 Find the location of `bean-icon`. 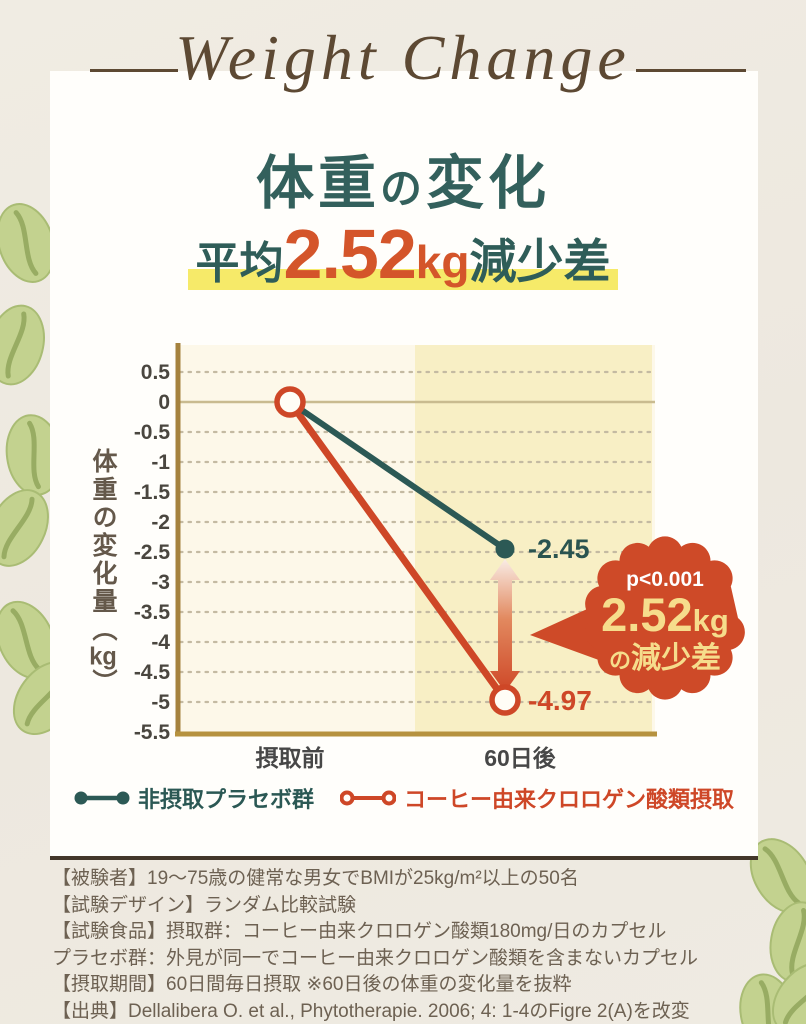

bean-icon is located at coordinates (26, 345).